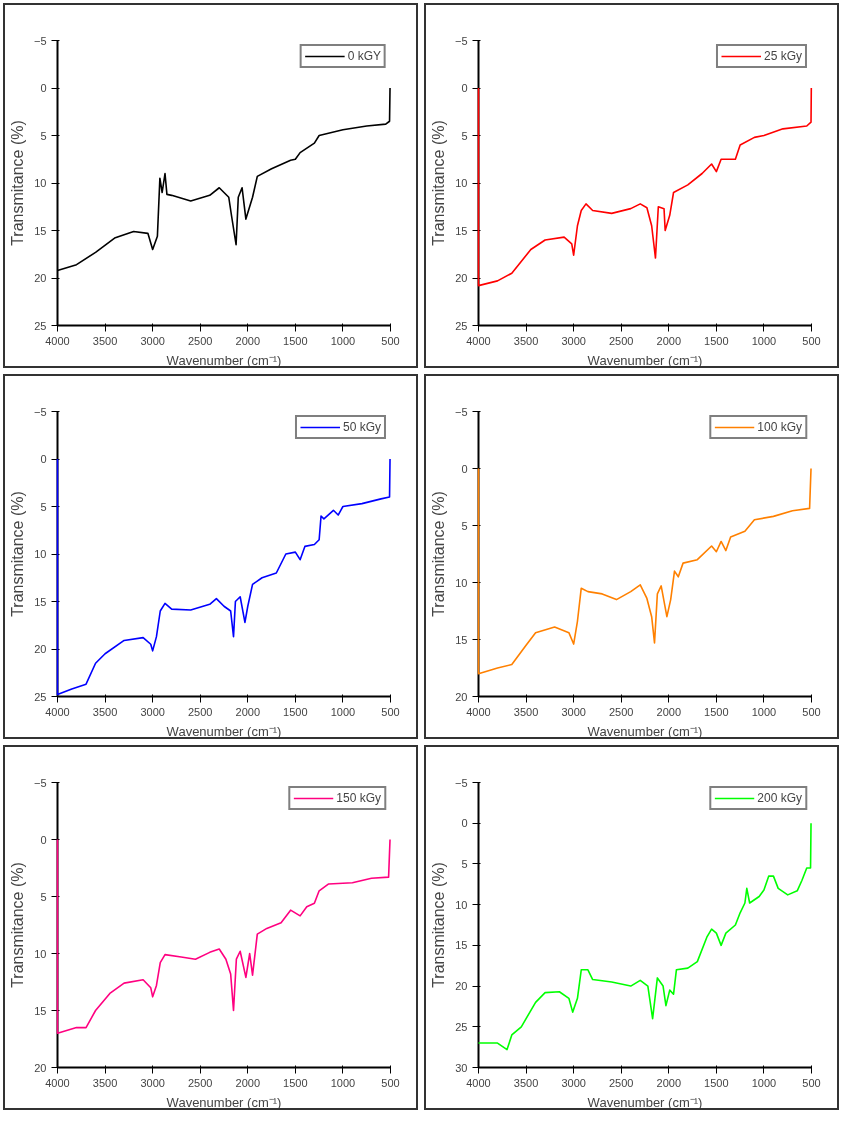 The width and height of the screenshot is (850, 1128). I want to click on legend-label: 50 kGy, so click(361, 427).